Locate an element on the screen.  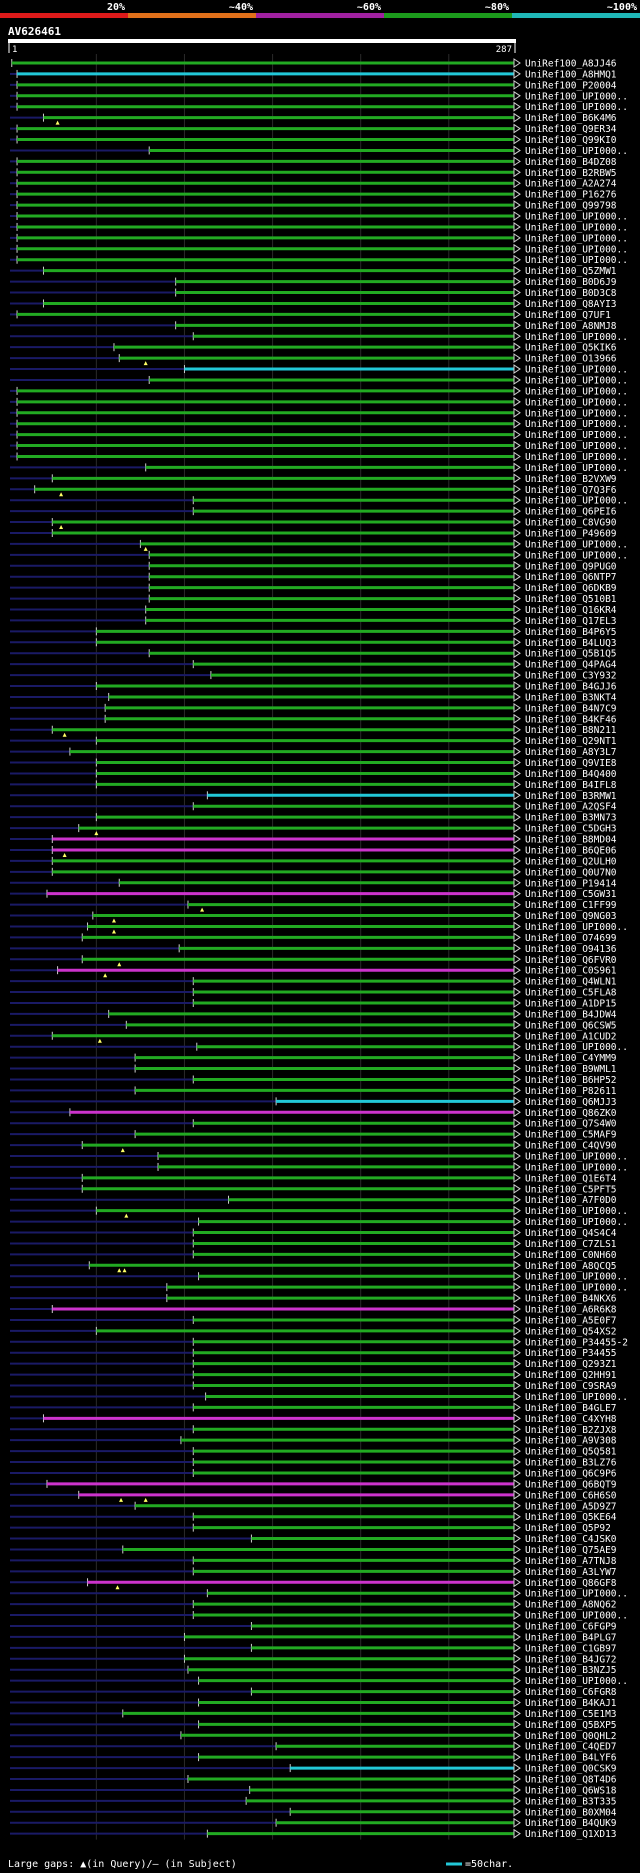
hit-label: UniRef100_B4IFL8 is located at coordinates (571, 785).